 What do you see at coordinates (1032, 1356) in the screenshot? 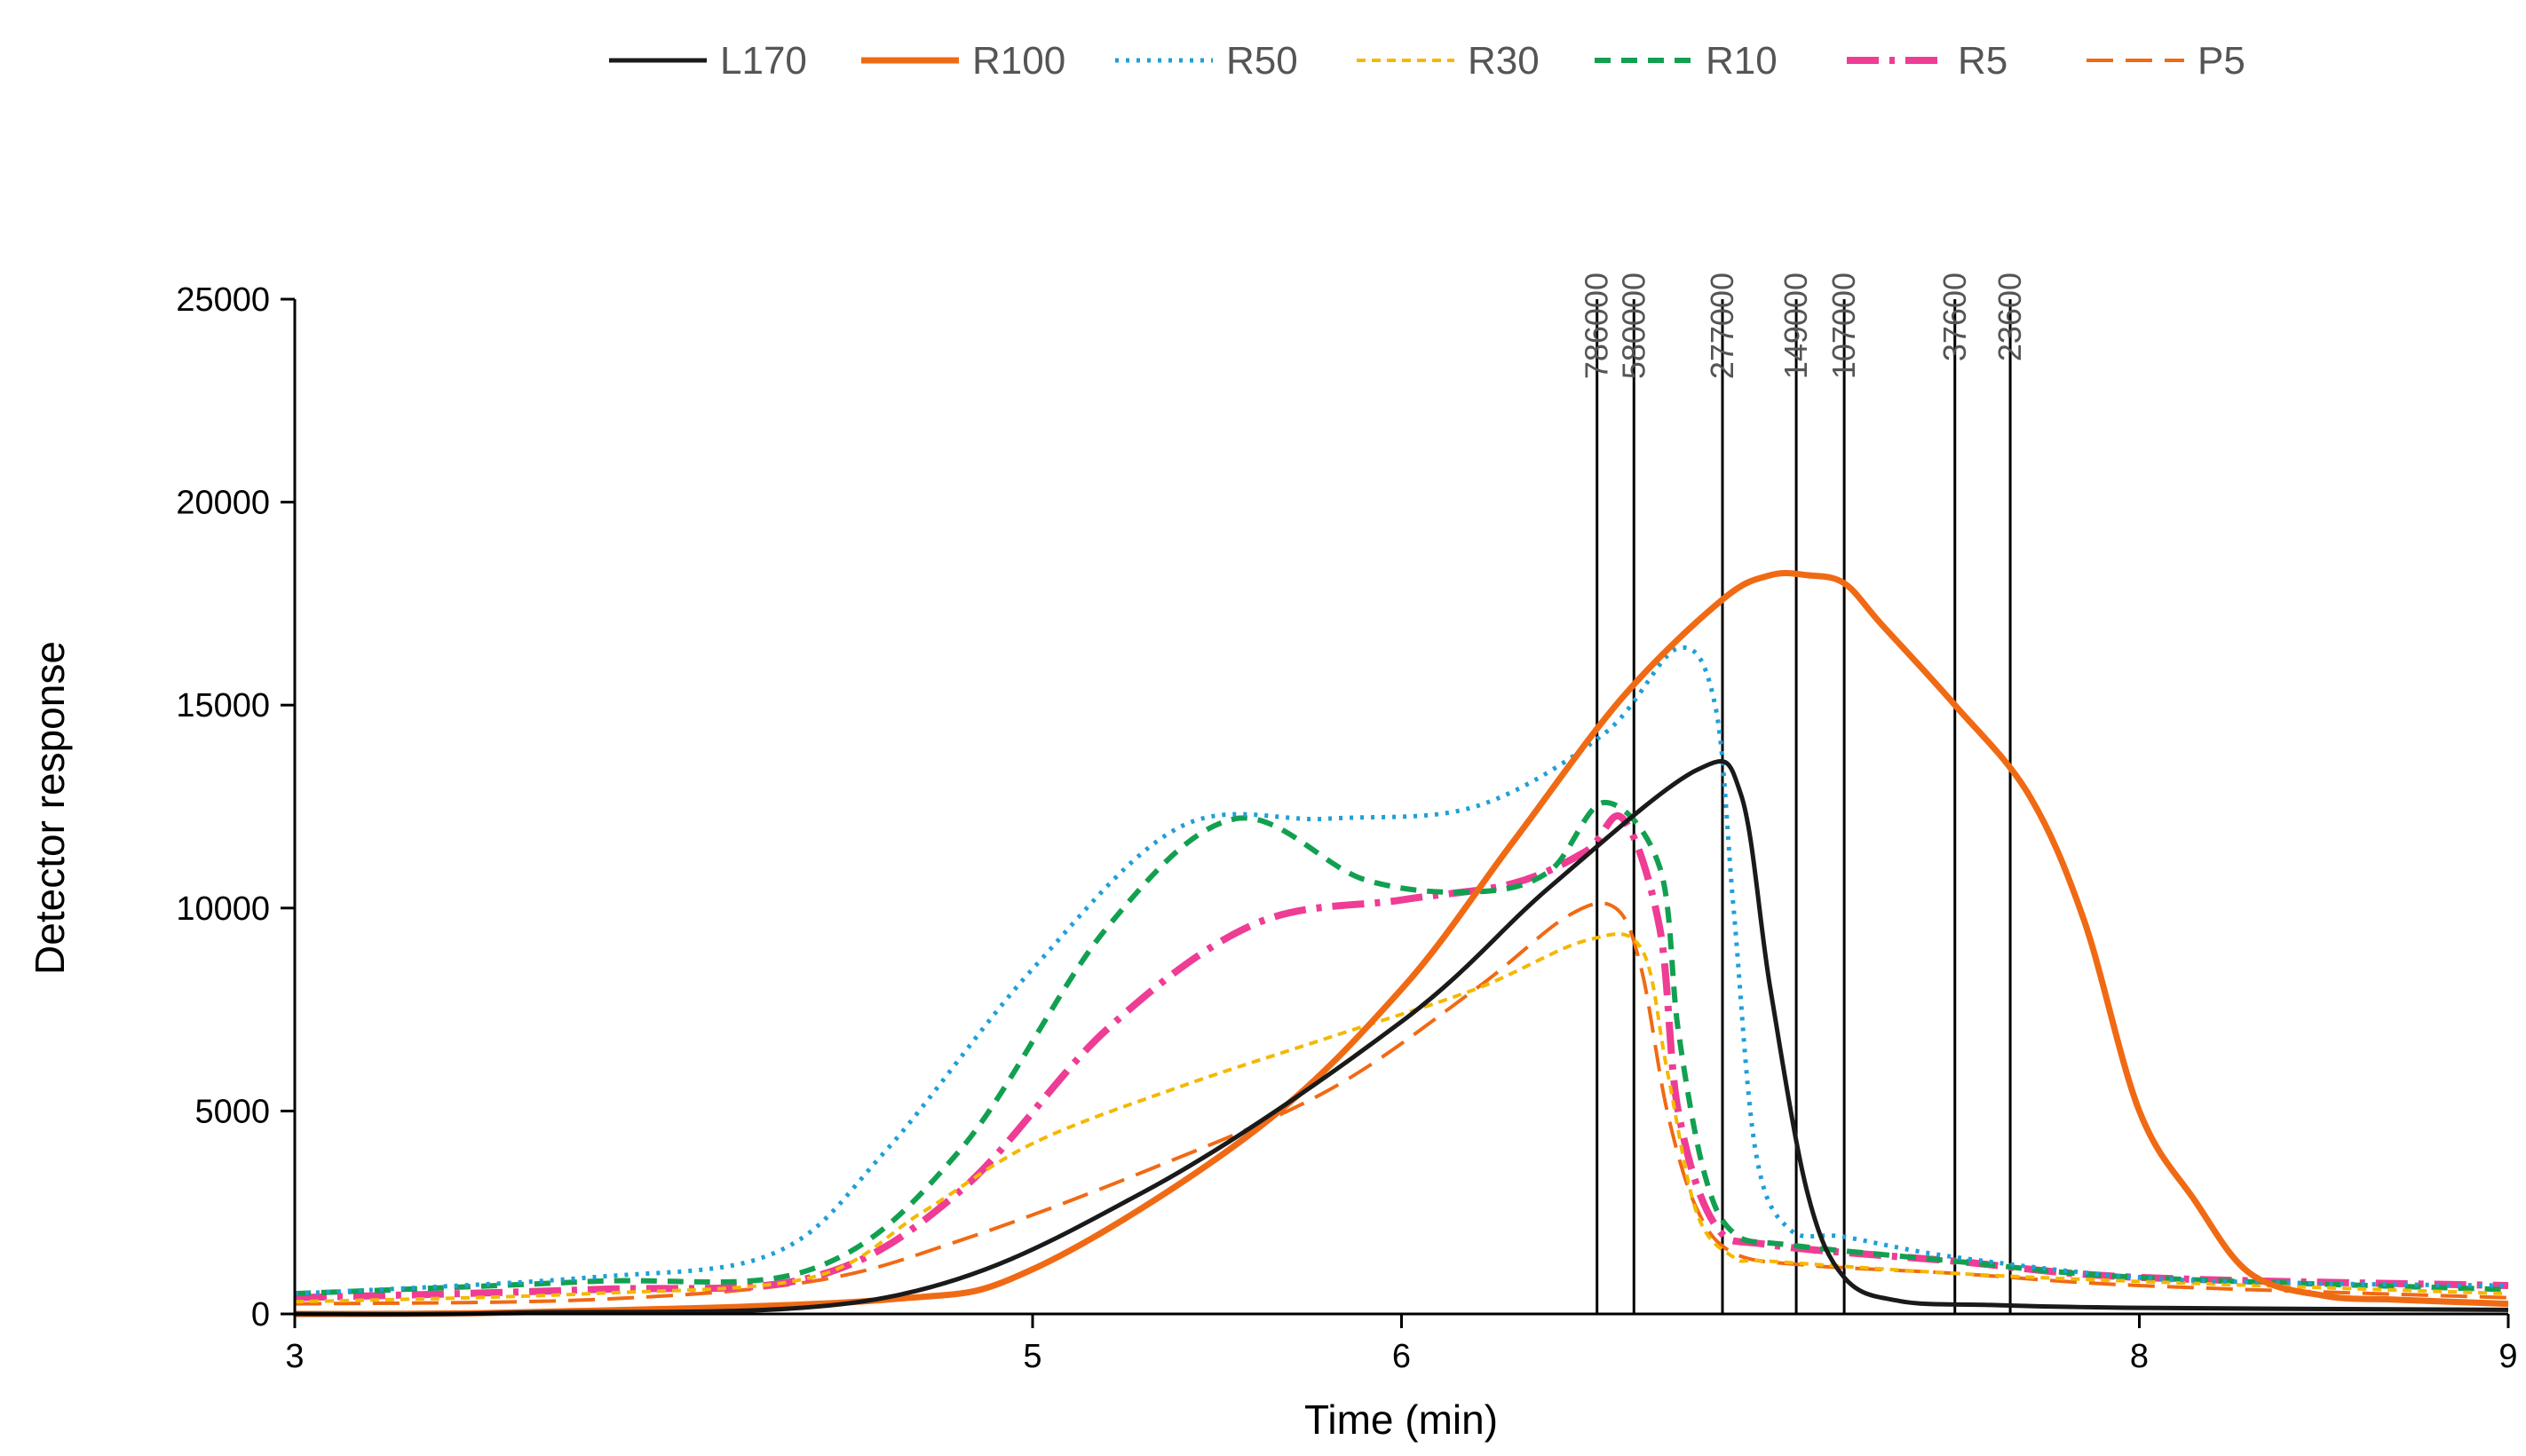
I see `x-tick-label: 5` at bounding box center [1032, 1356].